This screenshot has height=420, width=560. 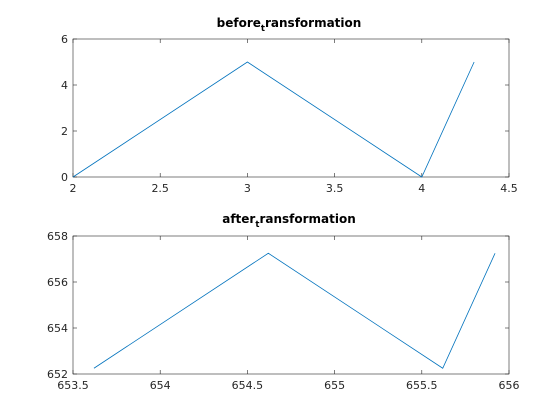 What do you see at coordinates (160, 385) in the screenshot?
I see `x-tick-label: 654` at bounding box center [160, 385].